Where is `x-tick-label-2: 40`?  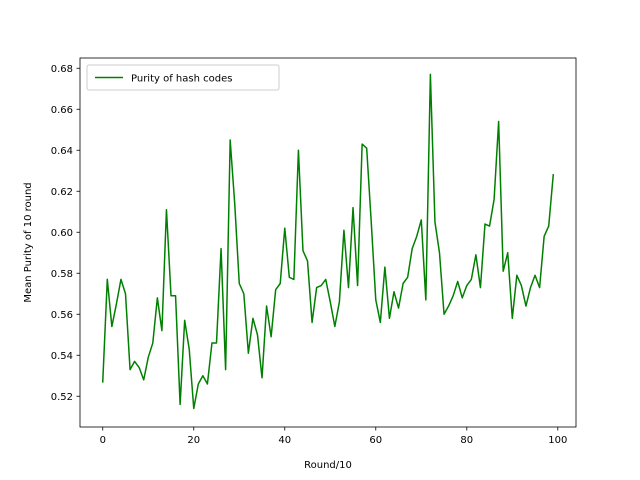 x-tick-label-2: 40 is located at coordinates (284, 440).